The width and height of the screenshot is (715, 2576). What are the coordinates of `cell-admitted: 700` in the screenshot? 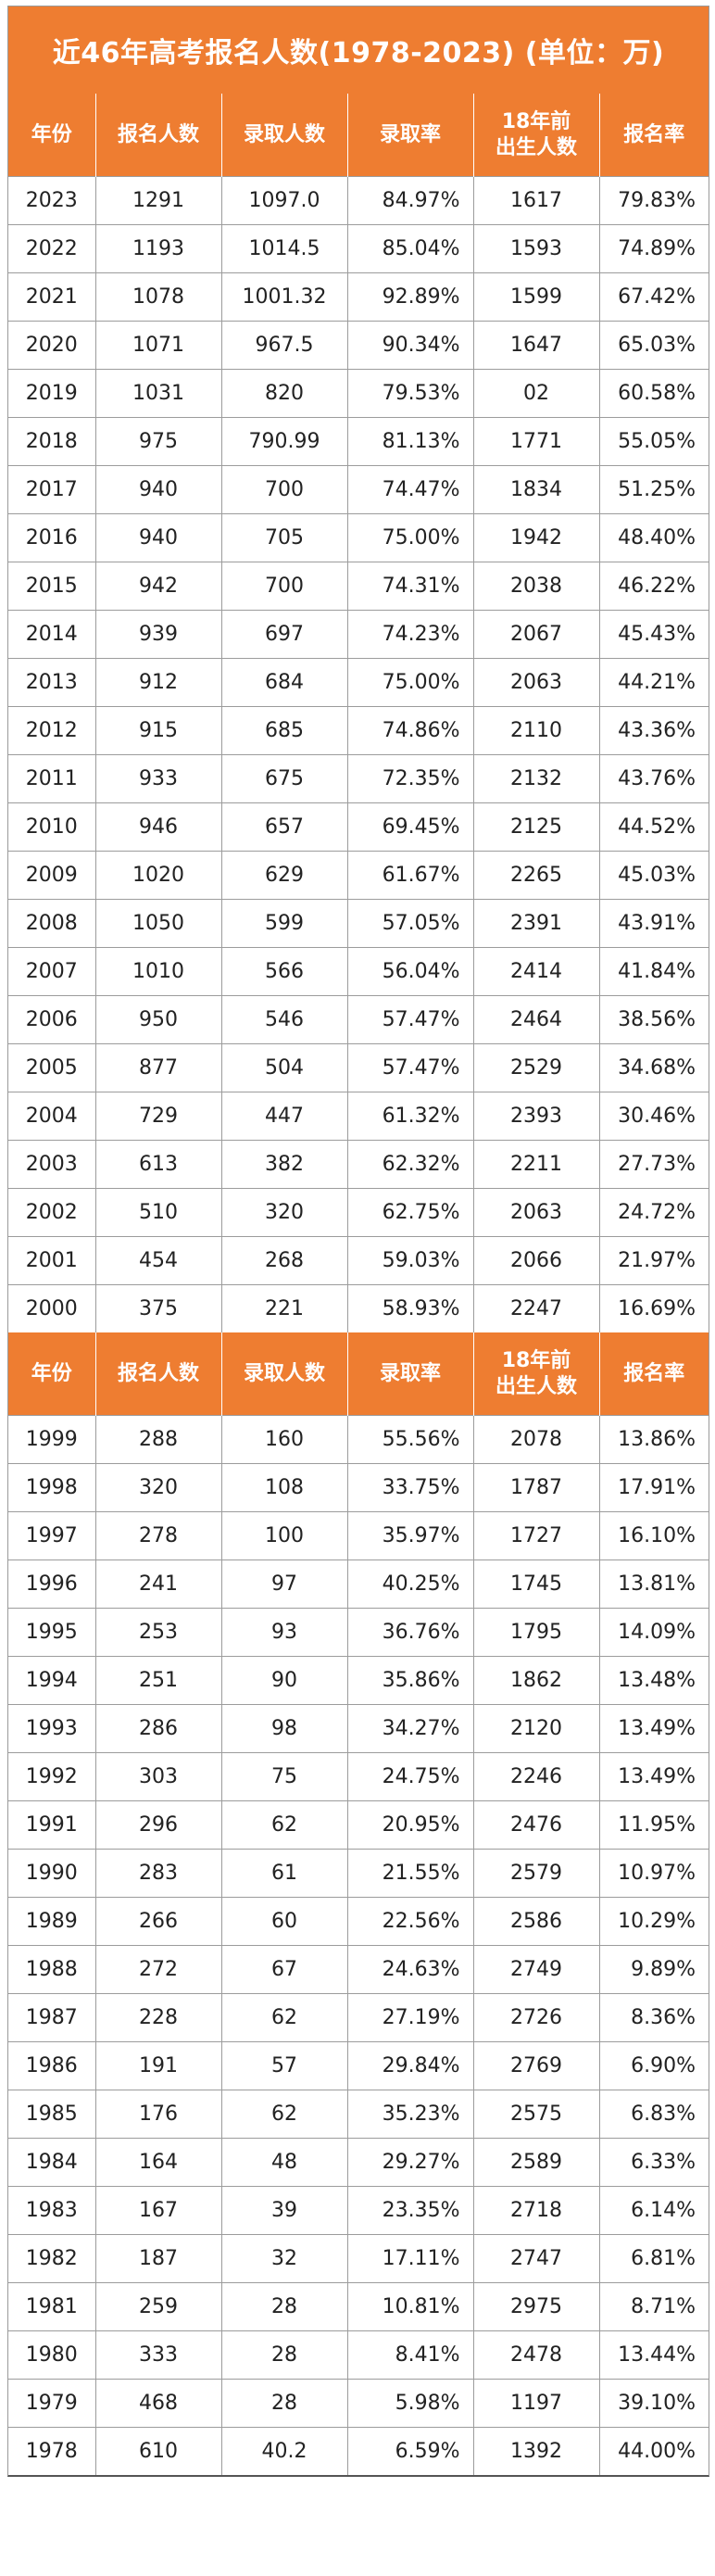 It's located at (283, 586).